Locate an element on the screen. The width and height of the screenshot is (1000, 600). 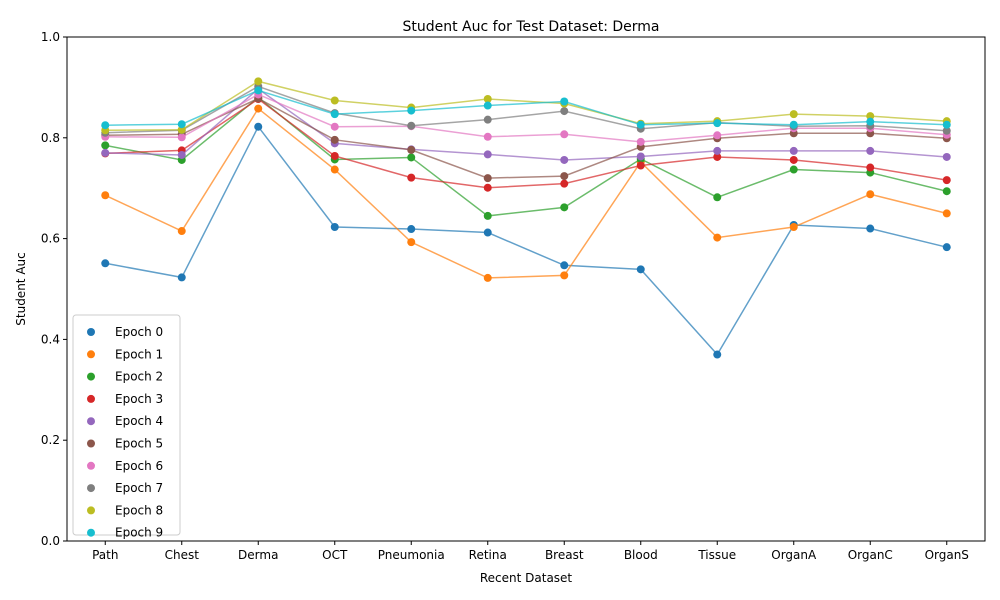
legend-item: Epoch 2 is located at coordinates (125, 377).